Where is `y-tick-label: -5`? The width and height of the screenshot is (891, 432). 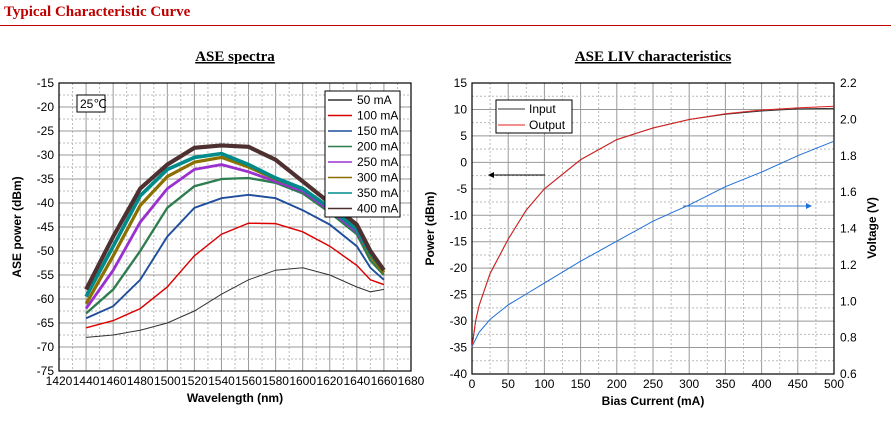
y-tick-label: -5 is located at coordinates (461, 189).